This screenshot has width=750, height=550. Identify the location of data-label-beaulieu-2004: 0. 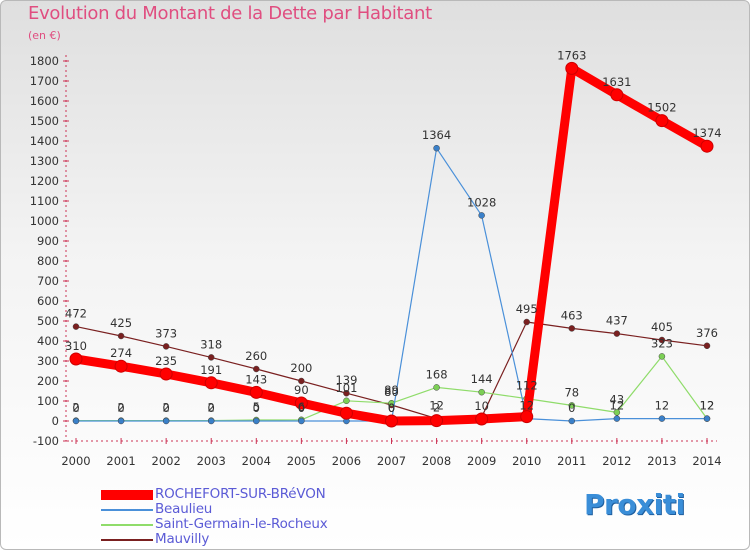
(256, 408).